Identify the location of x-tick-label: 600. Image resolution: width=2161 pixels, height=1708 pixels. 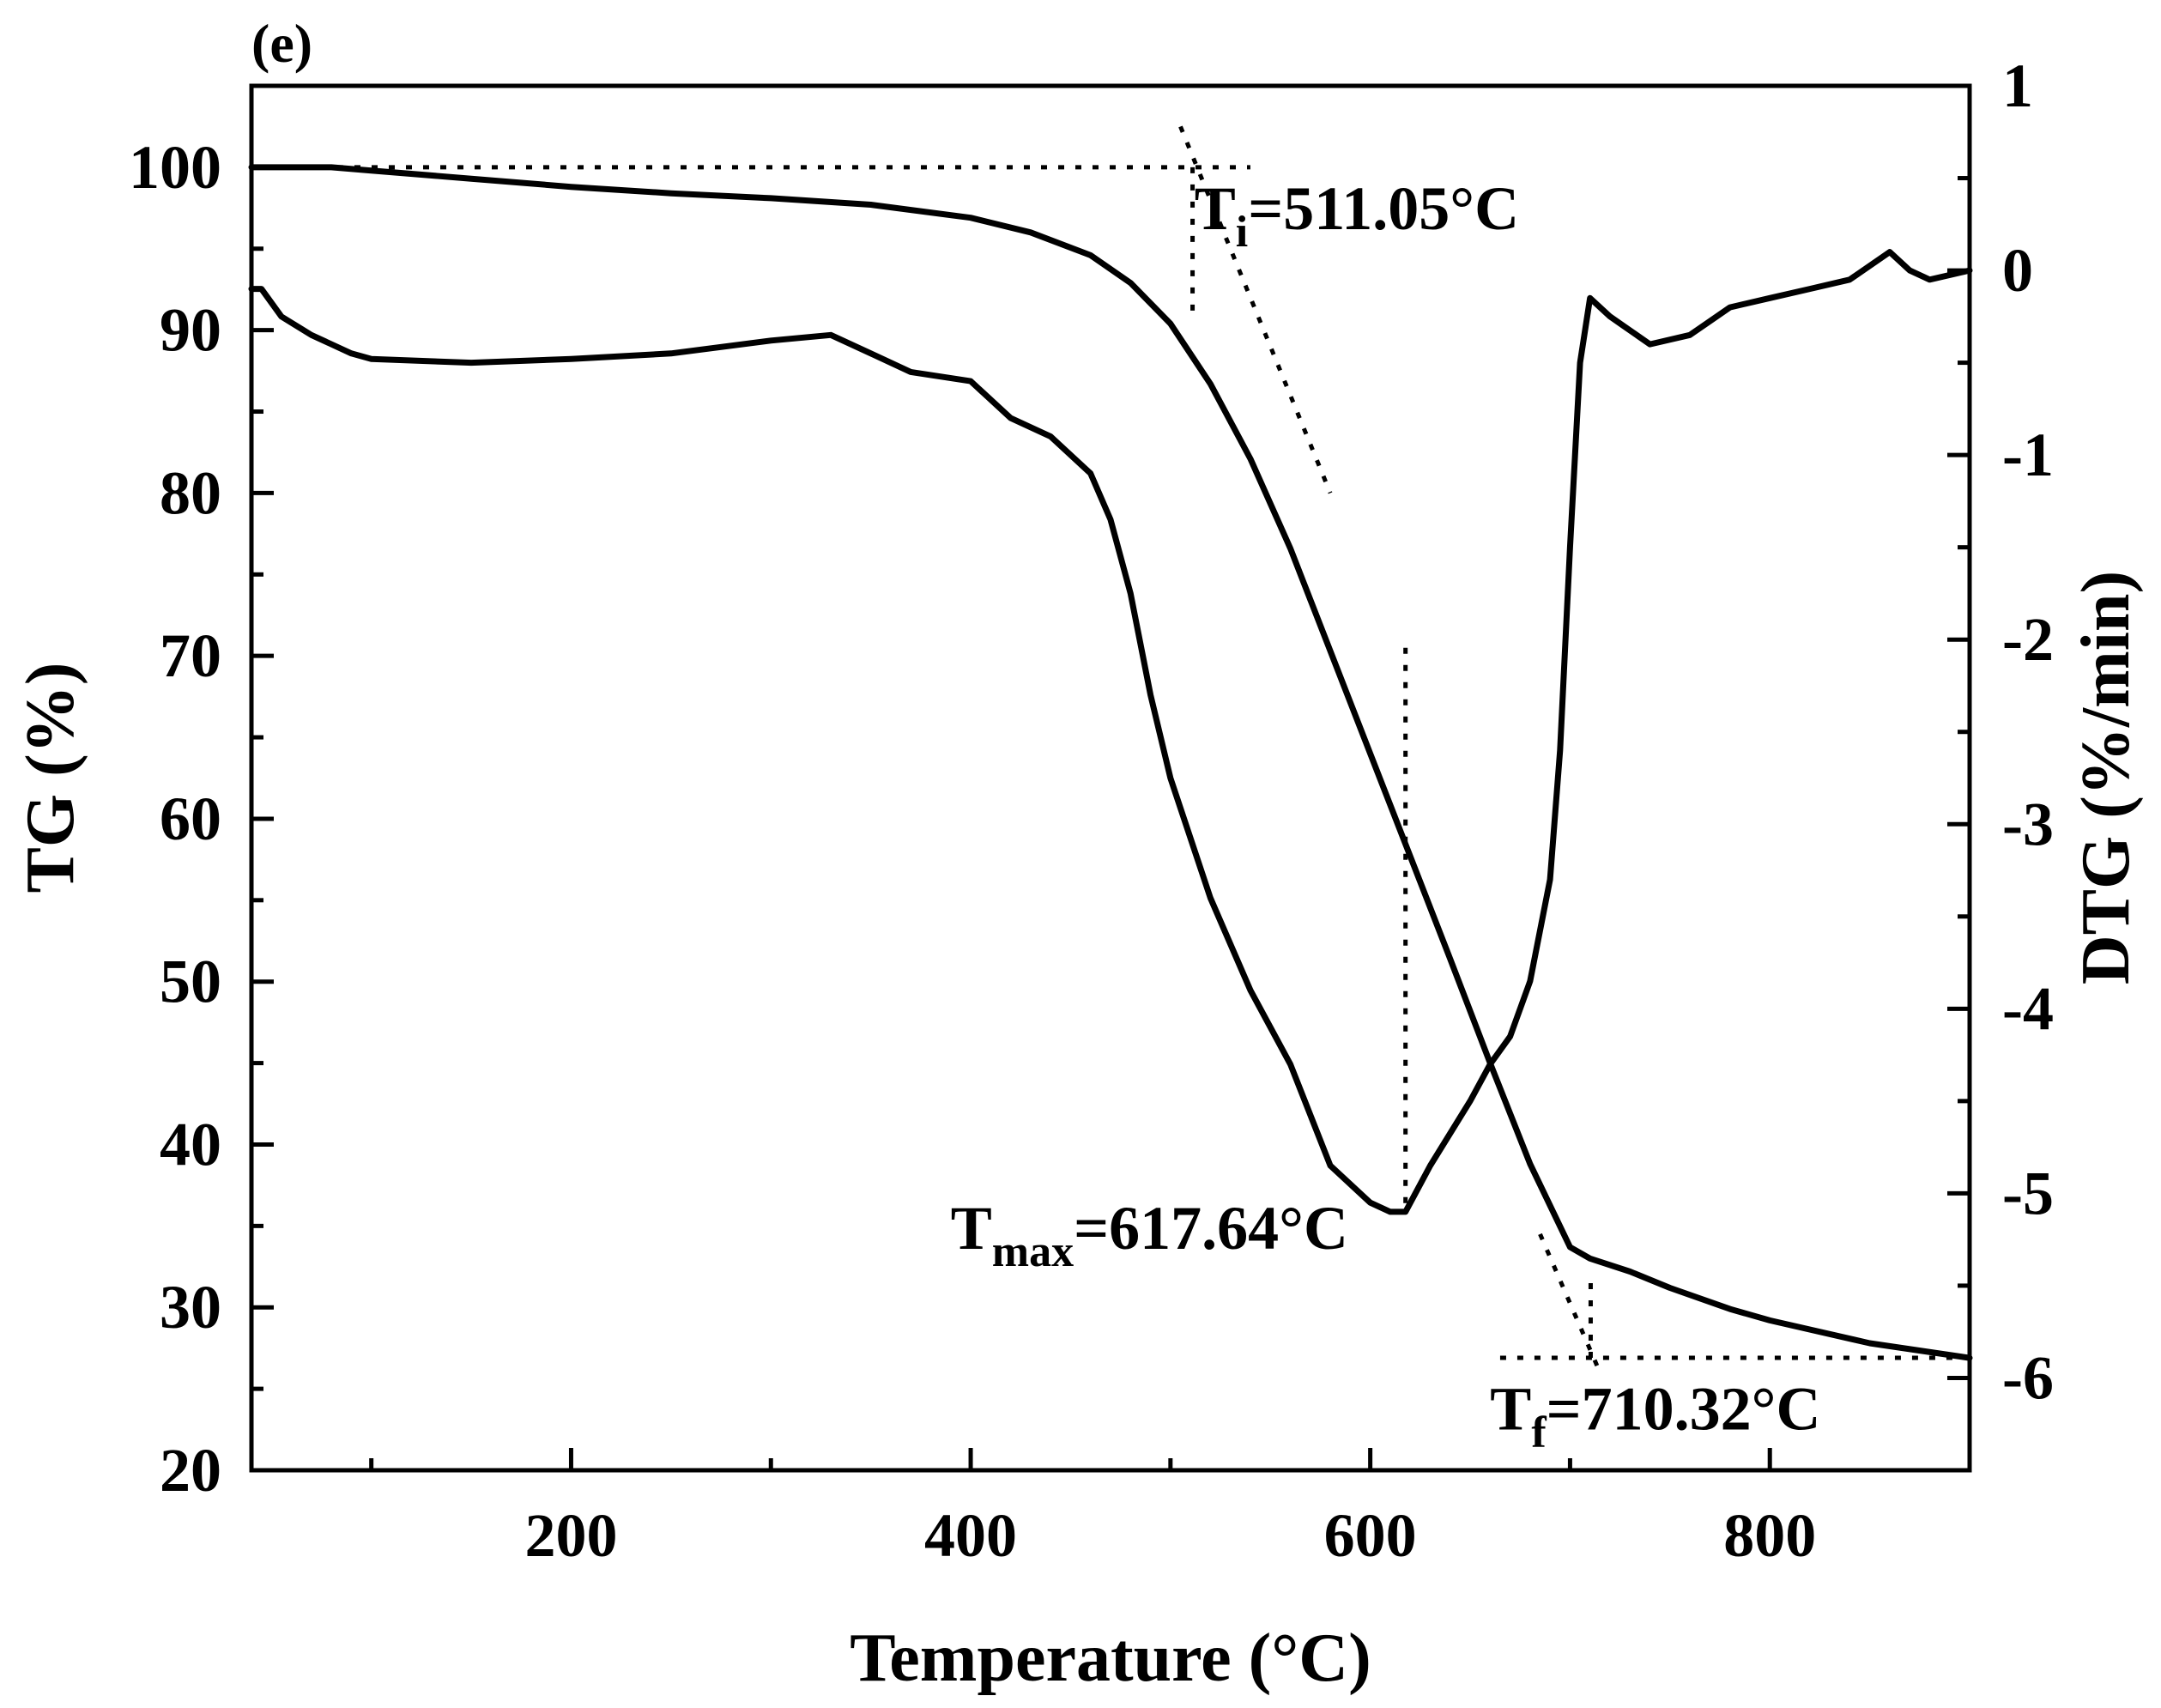
(1370, 1536).